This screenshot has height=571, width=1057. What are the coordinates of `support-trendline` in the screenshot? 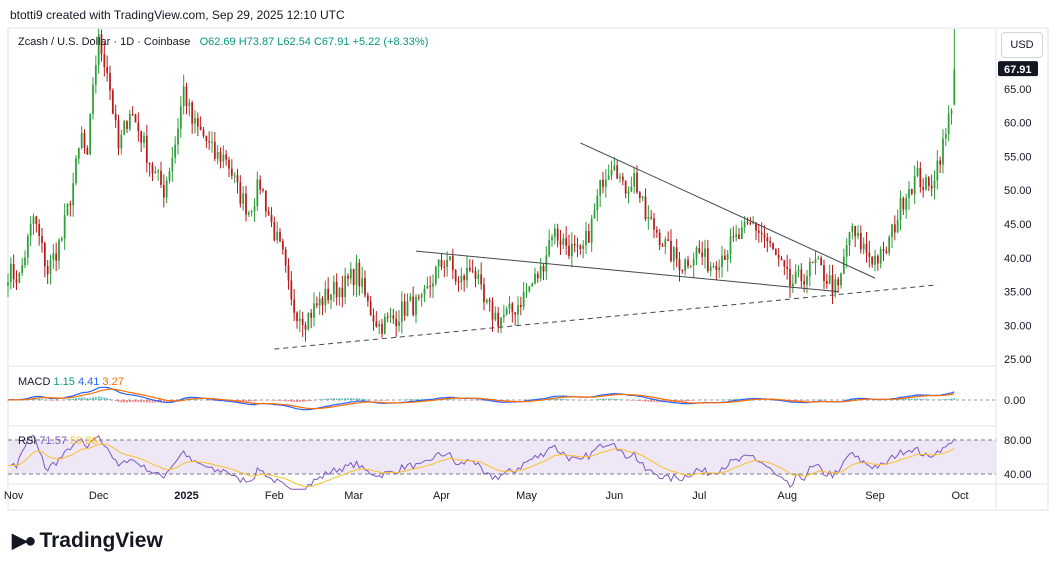 It's located at (627, 271).